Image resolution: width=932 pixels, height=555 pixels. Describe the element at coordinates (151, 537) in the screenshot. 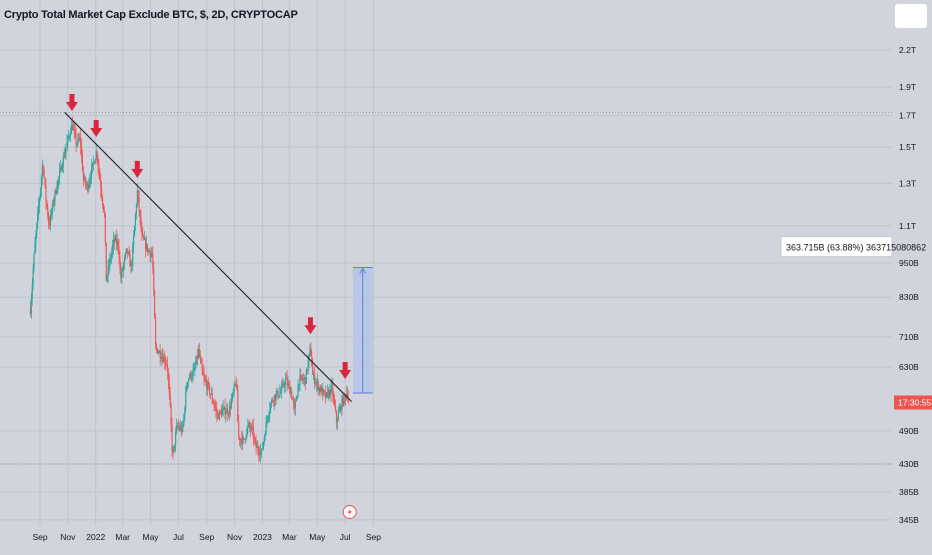

I see `x-tick-label: May` at that location.